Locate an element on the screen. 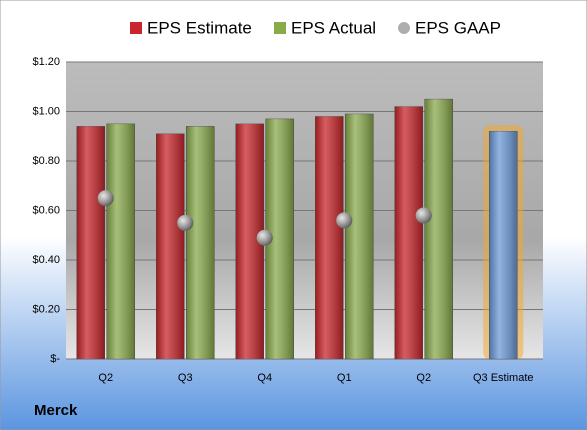 This screenshot has height=430, width=587. x-tick-label: Q3 is located at coordinates (185, 378).